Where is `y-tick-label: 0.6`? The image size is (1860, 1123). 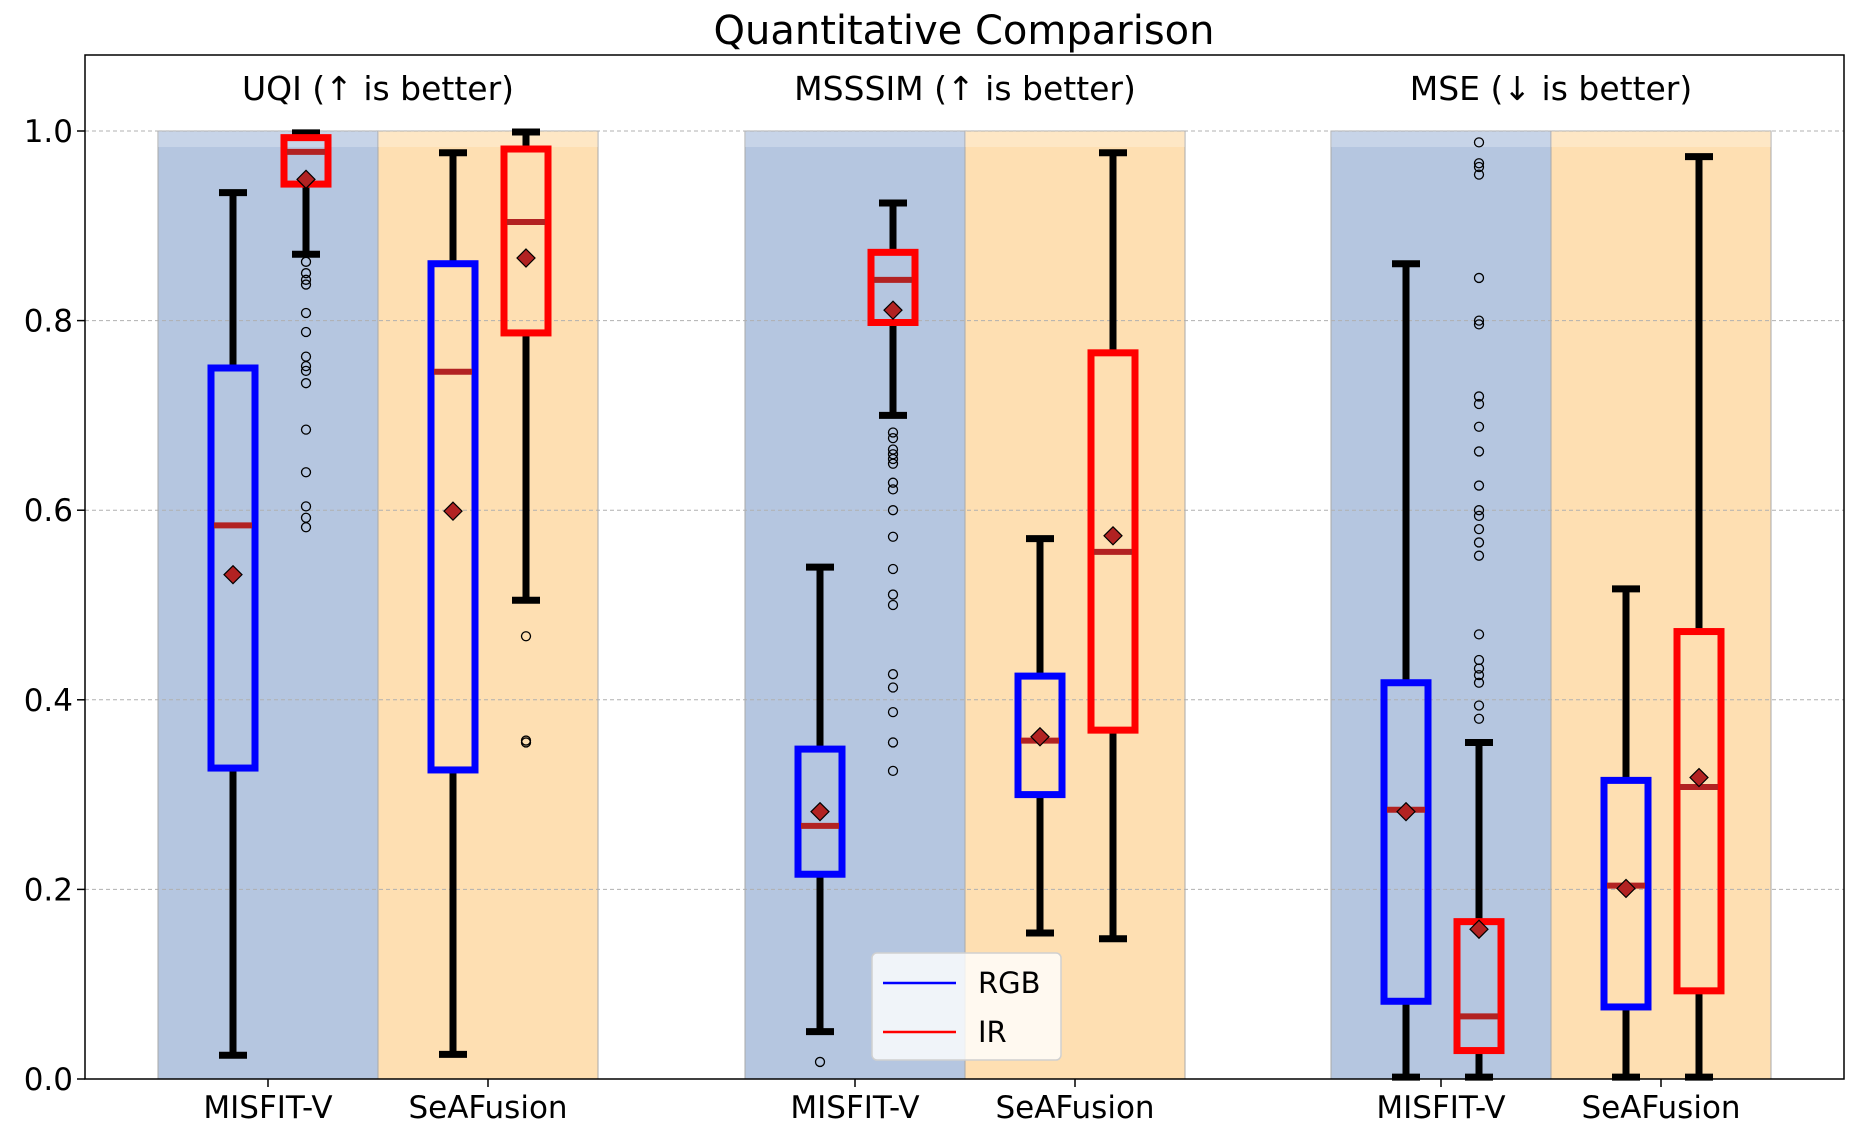
y-tick-label: 0.6 is located at coordinates (48, 511).